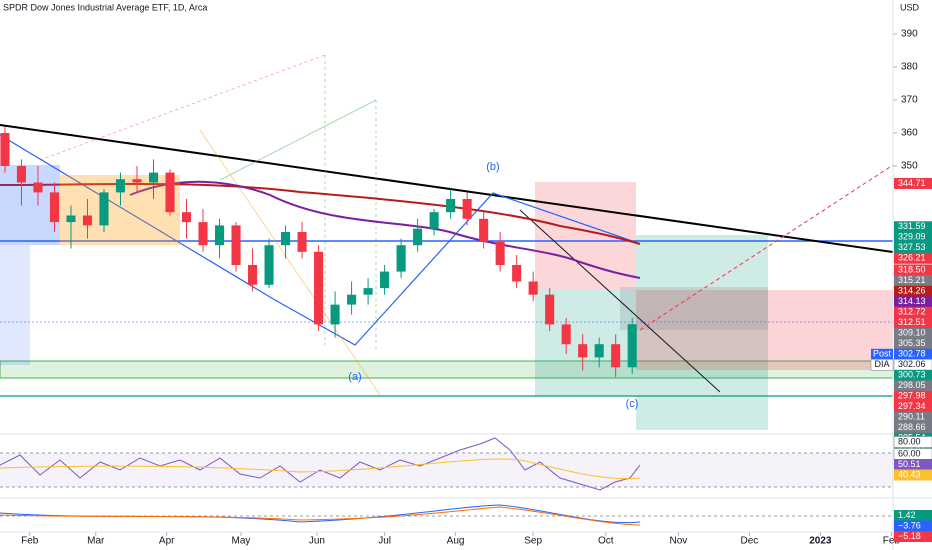  I want to click on price-tag-label: 1.42, so click(907, 515).